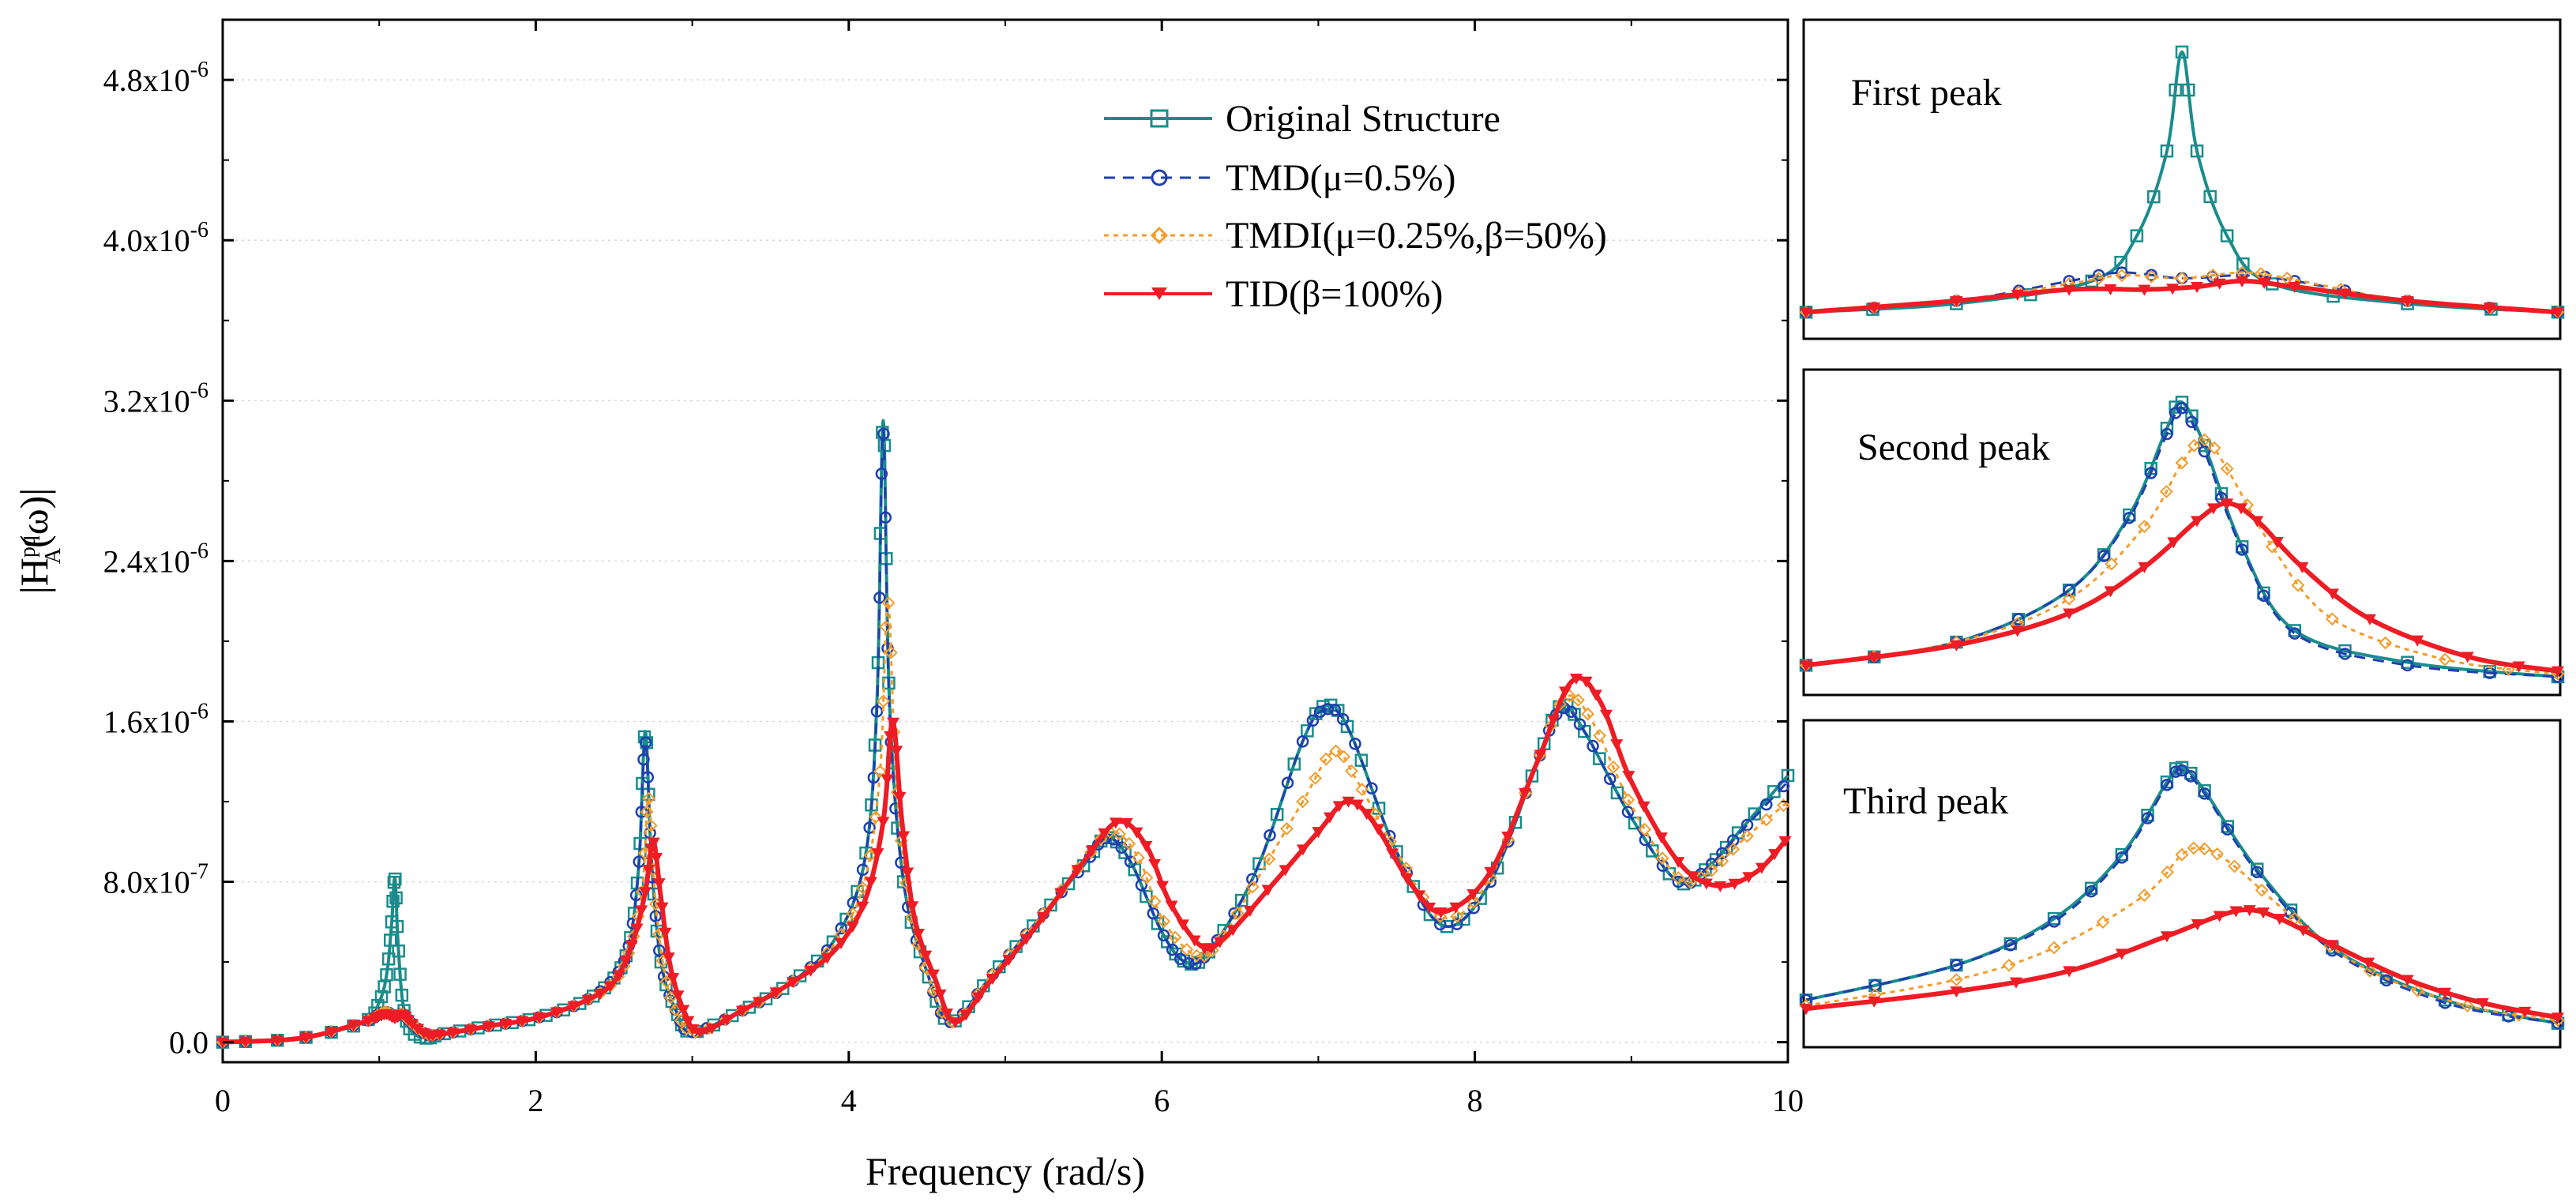 The width and height of the screenshot is (2576, 1202). Describe the element at coordinates (1279, 178) in the screenshot. I see `legend-item-tmd: TMD(μ=0.5%)` at that location.